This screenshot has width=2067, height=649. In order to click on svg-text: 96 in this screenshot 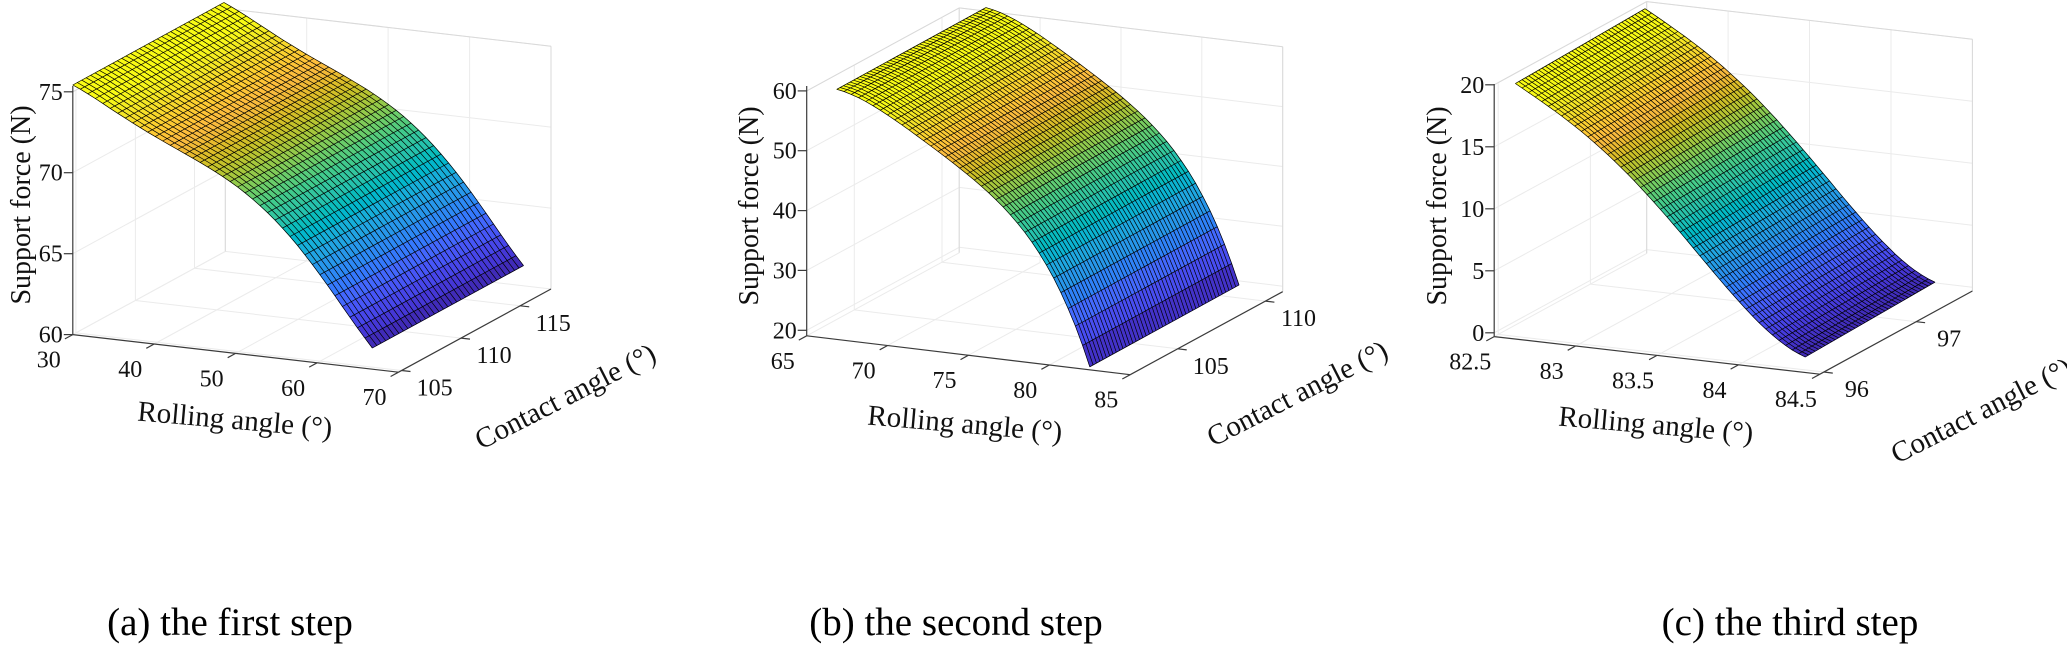, I will do `click(1857, 390)`.